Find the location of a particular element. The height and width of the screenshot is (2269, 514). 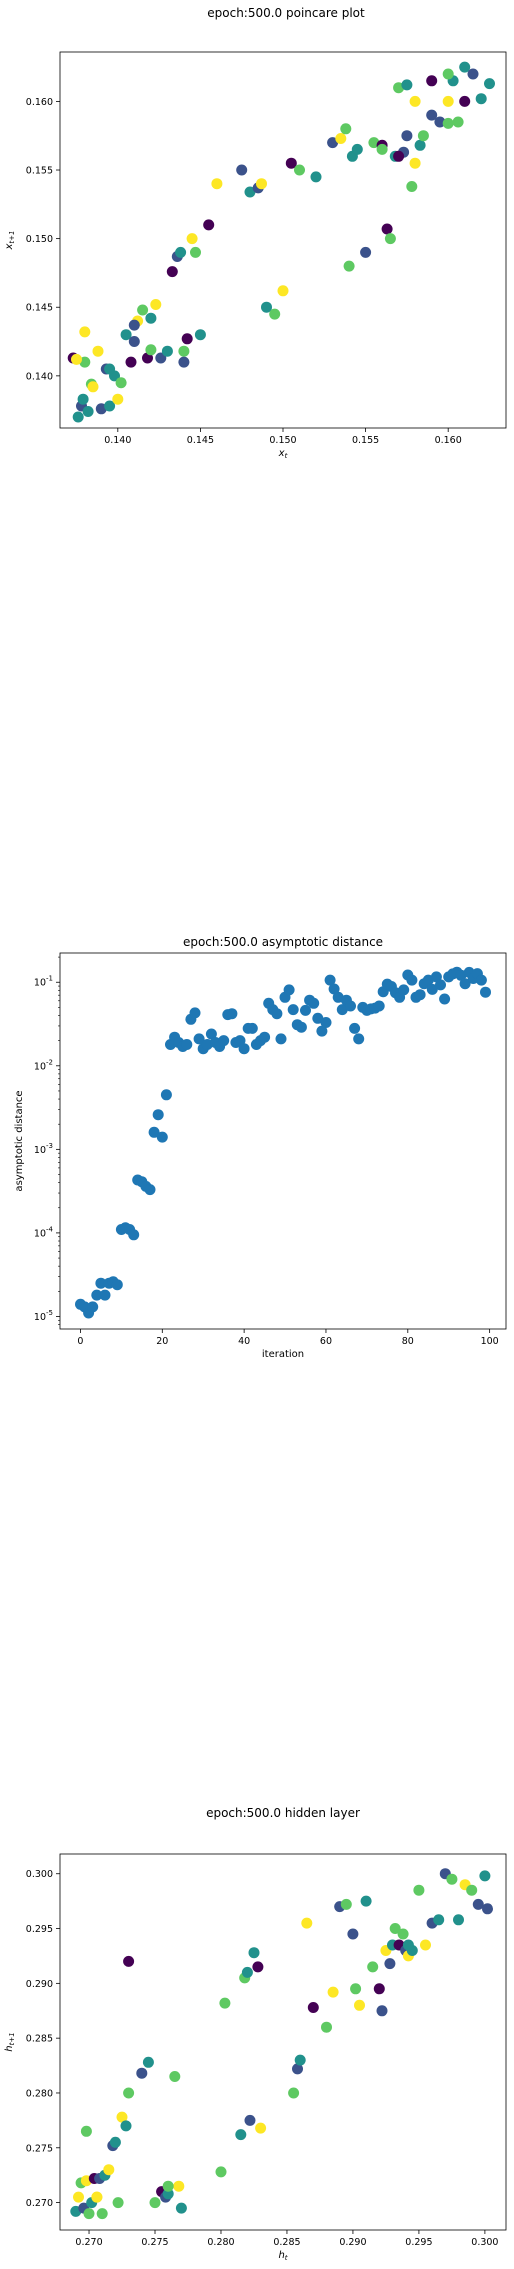

x-tick-label: 100 is located at coordinates (490, 1341).